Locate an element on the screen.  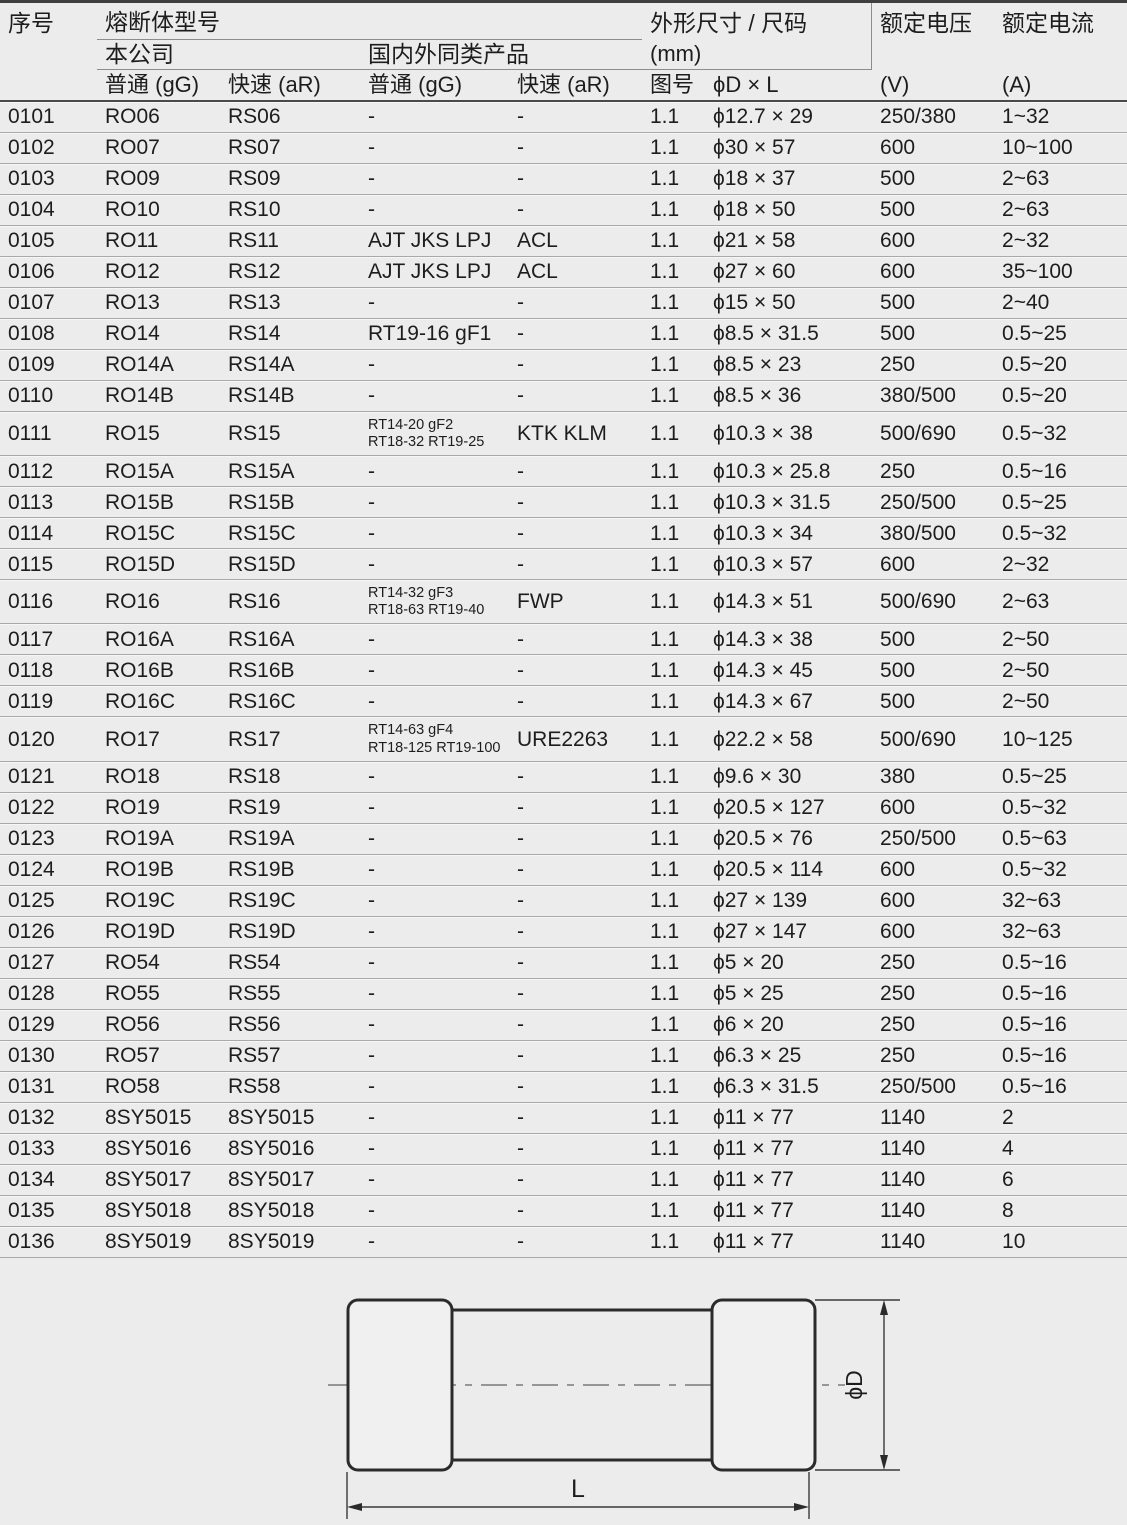
cell-similar-gg-model: RT14-32 gF3 RT18-63 RT19-40 is located at coordinates (434, 602).